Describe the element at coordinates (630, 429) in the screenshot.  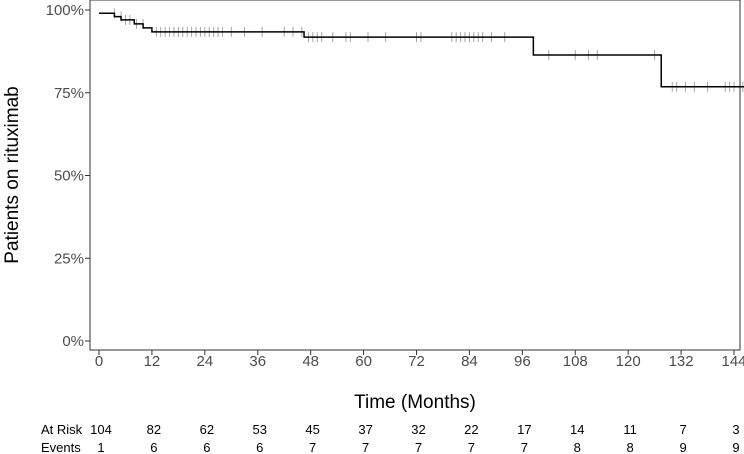
I see `risk-value: 11` at that location.